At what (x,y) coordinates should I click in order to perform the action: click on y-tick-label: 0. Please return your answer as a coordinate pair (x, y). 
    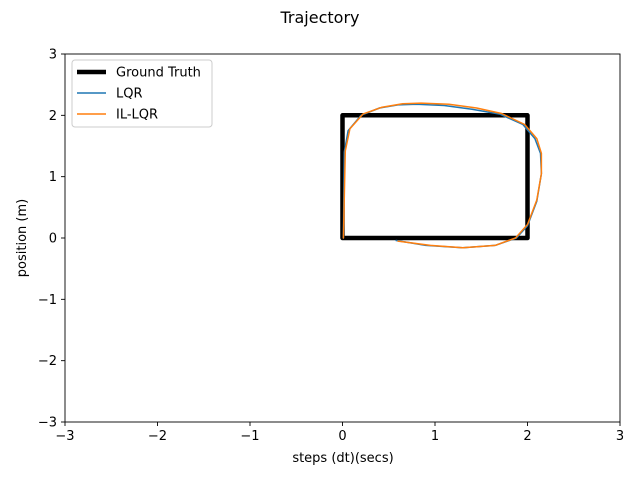
    Looking at the image, I should click on (53, 239).